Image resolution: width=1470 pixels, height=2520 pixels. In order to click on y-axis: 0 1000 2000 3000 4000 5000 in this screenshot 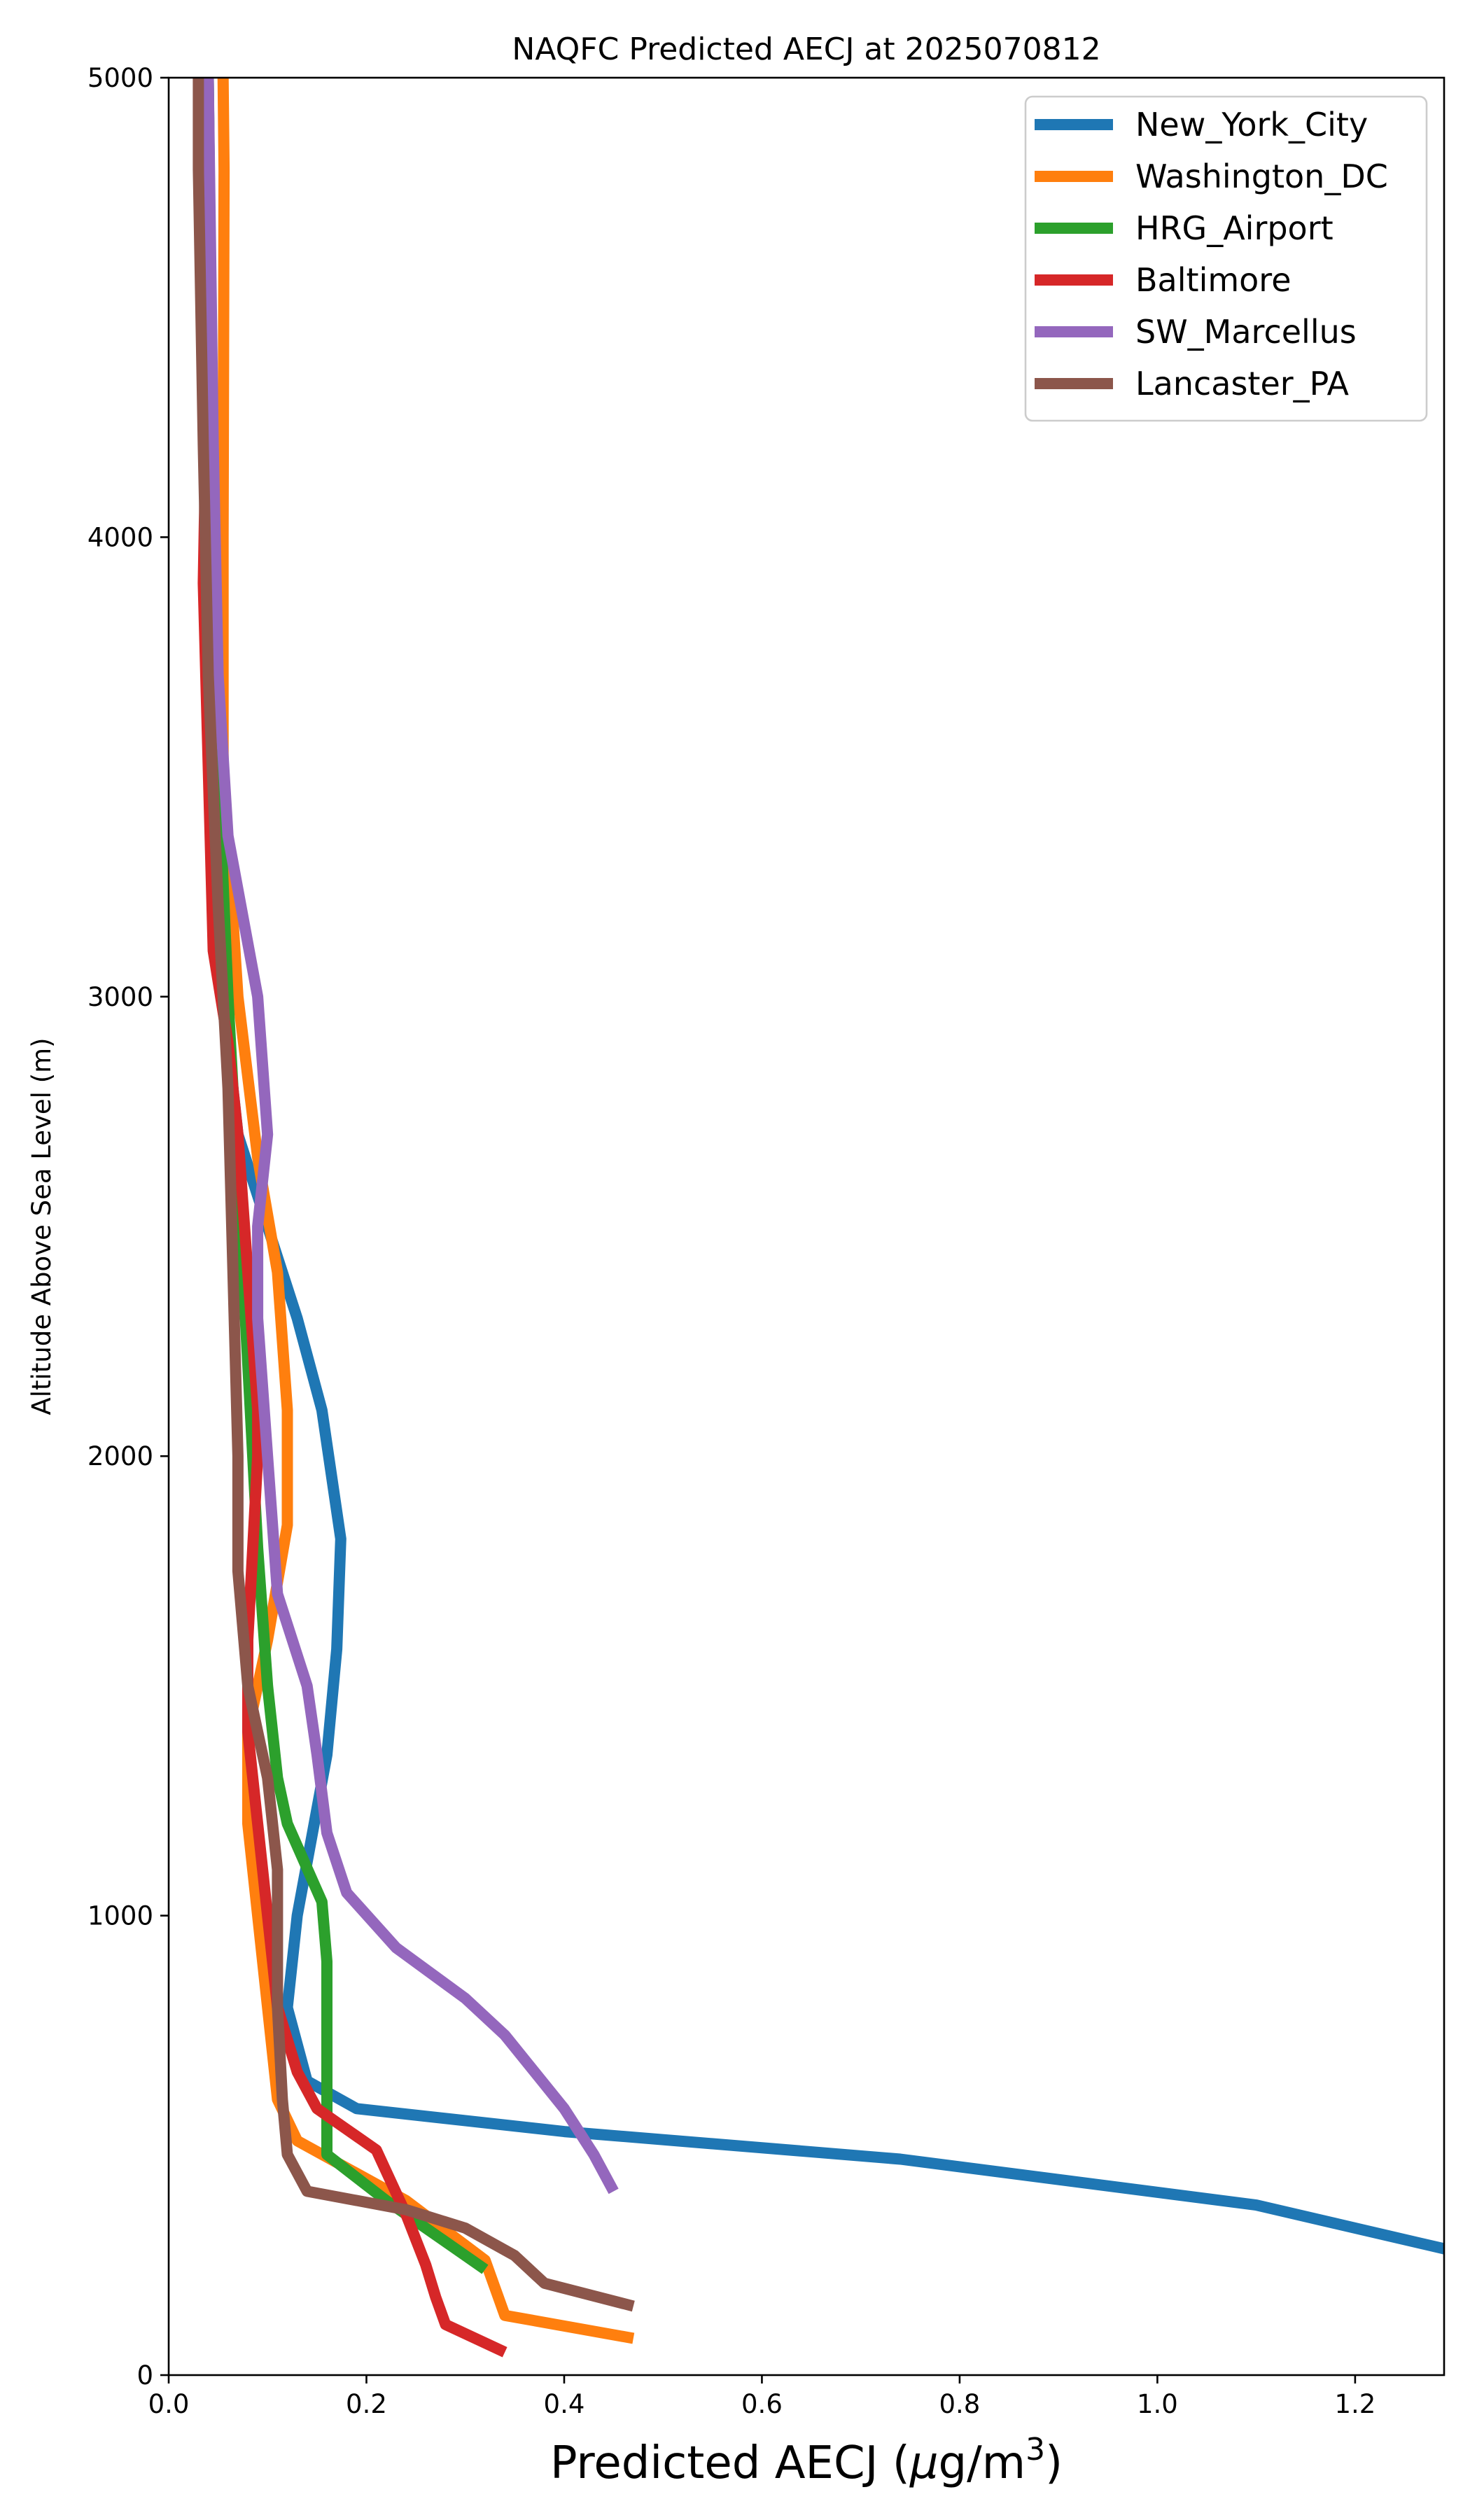, I will do `click(128, 1226)`.